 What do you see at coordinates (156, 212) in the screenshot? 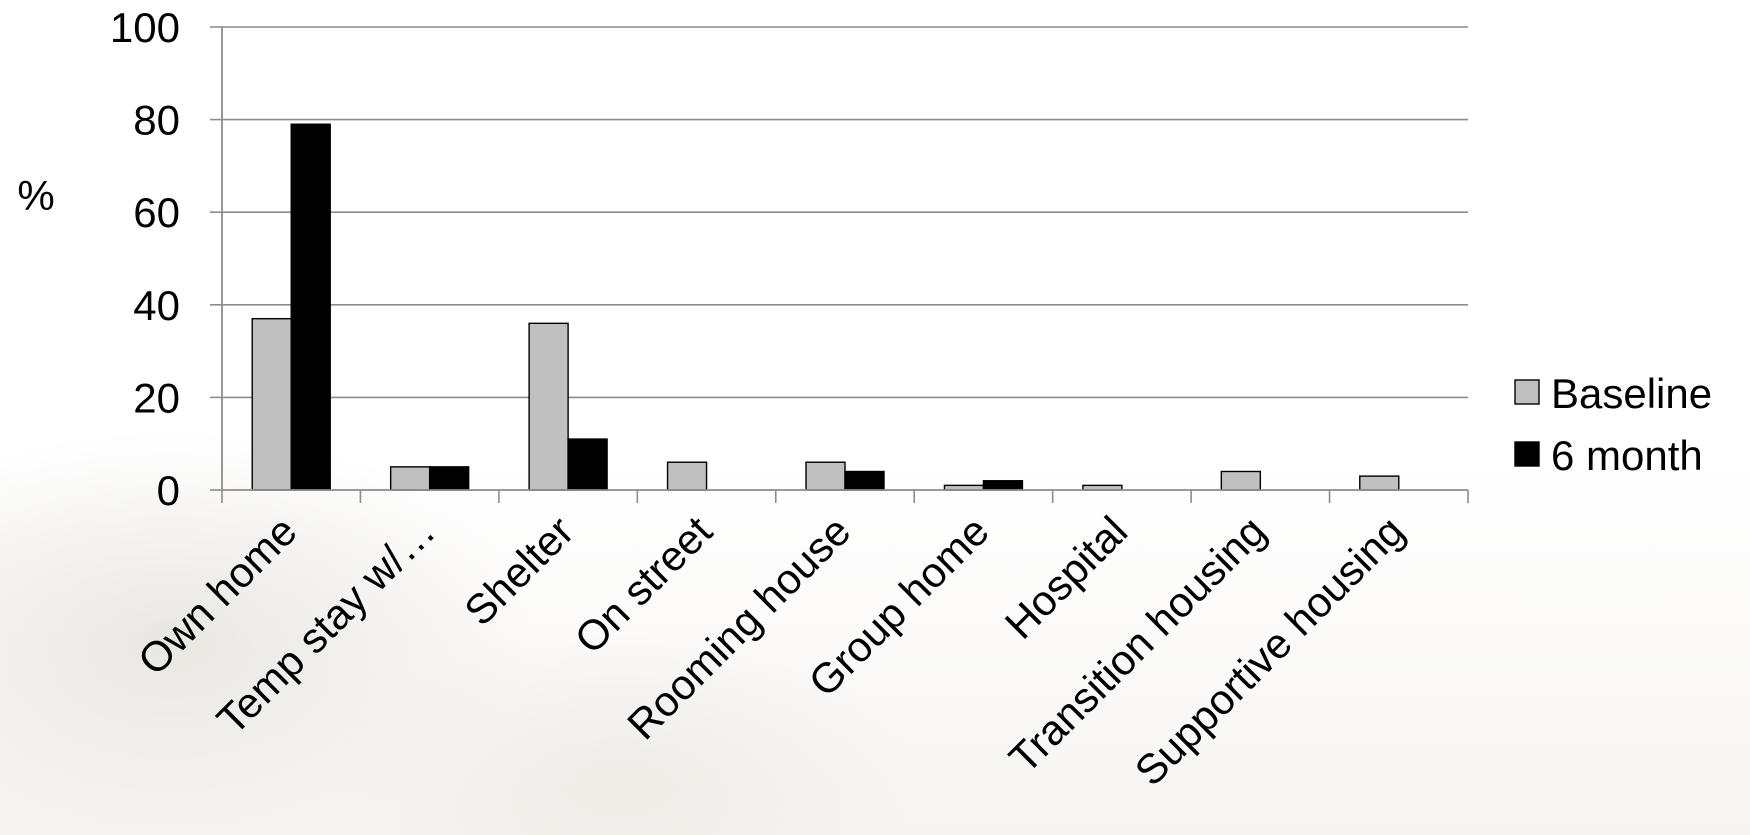
I see `y-tick-label-60: 60` at bounding box center [156, 212].